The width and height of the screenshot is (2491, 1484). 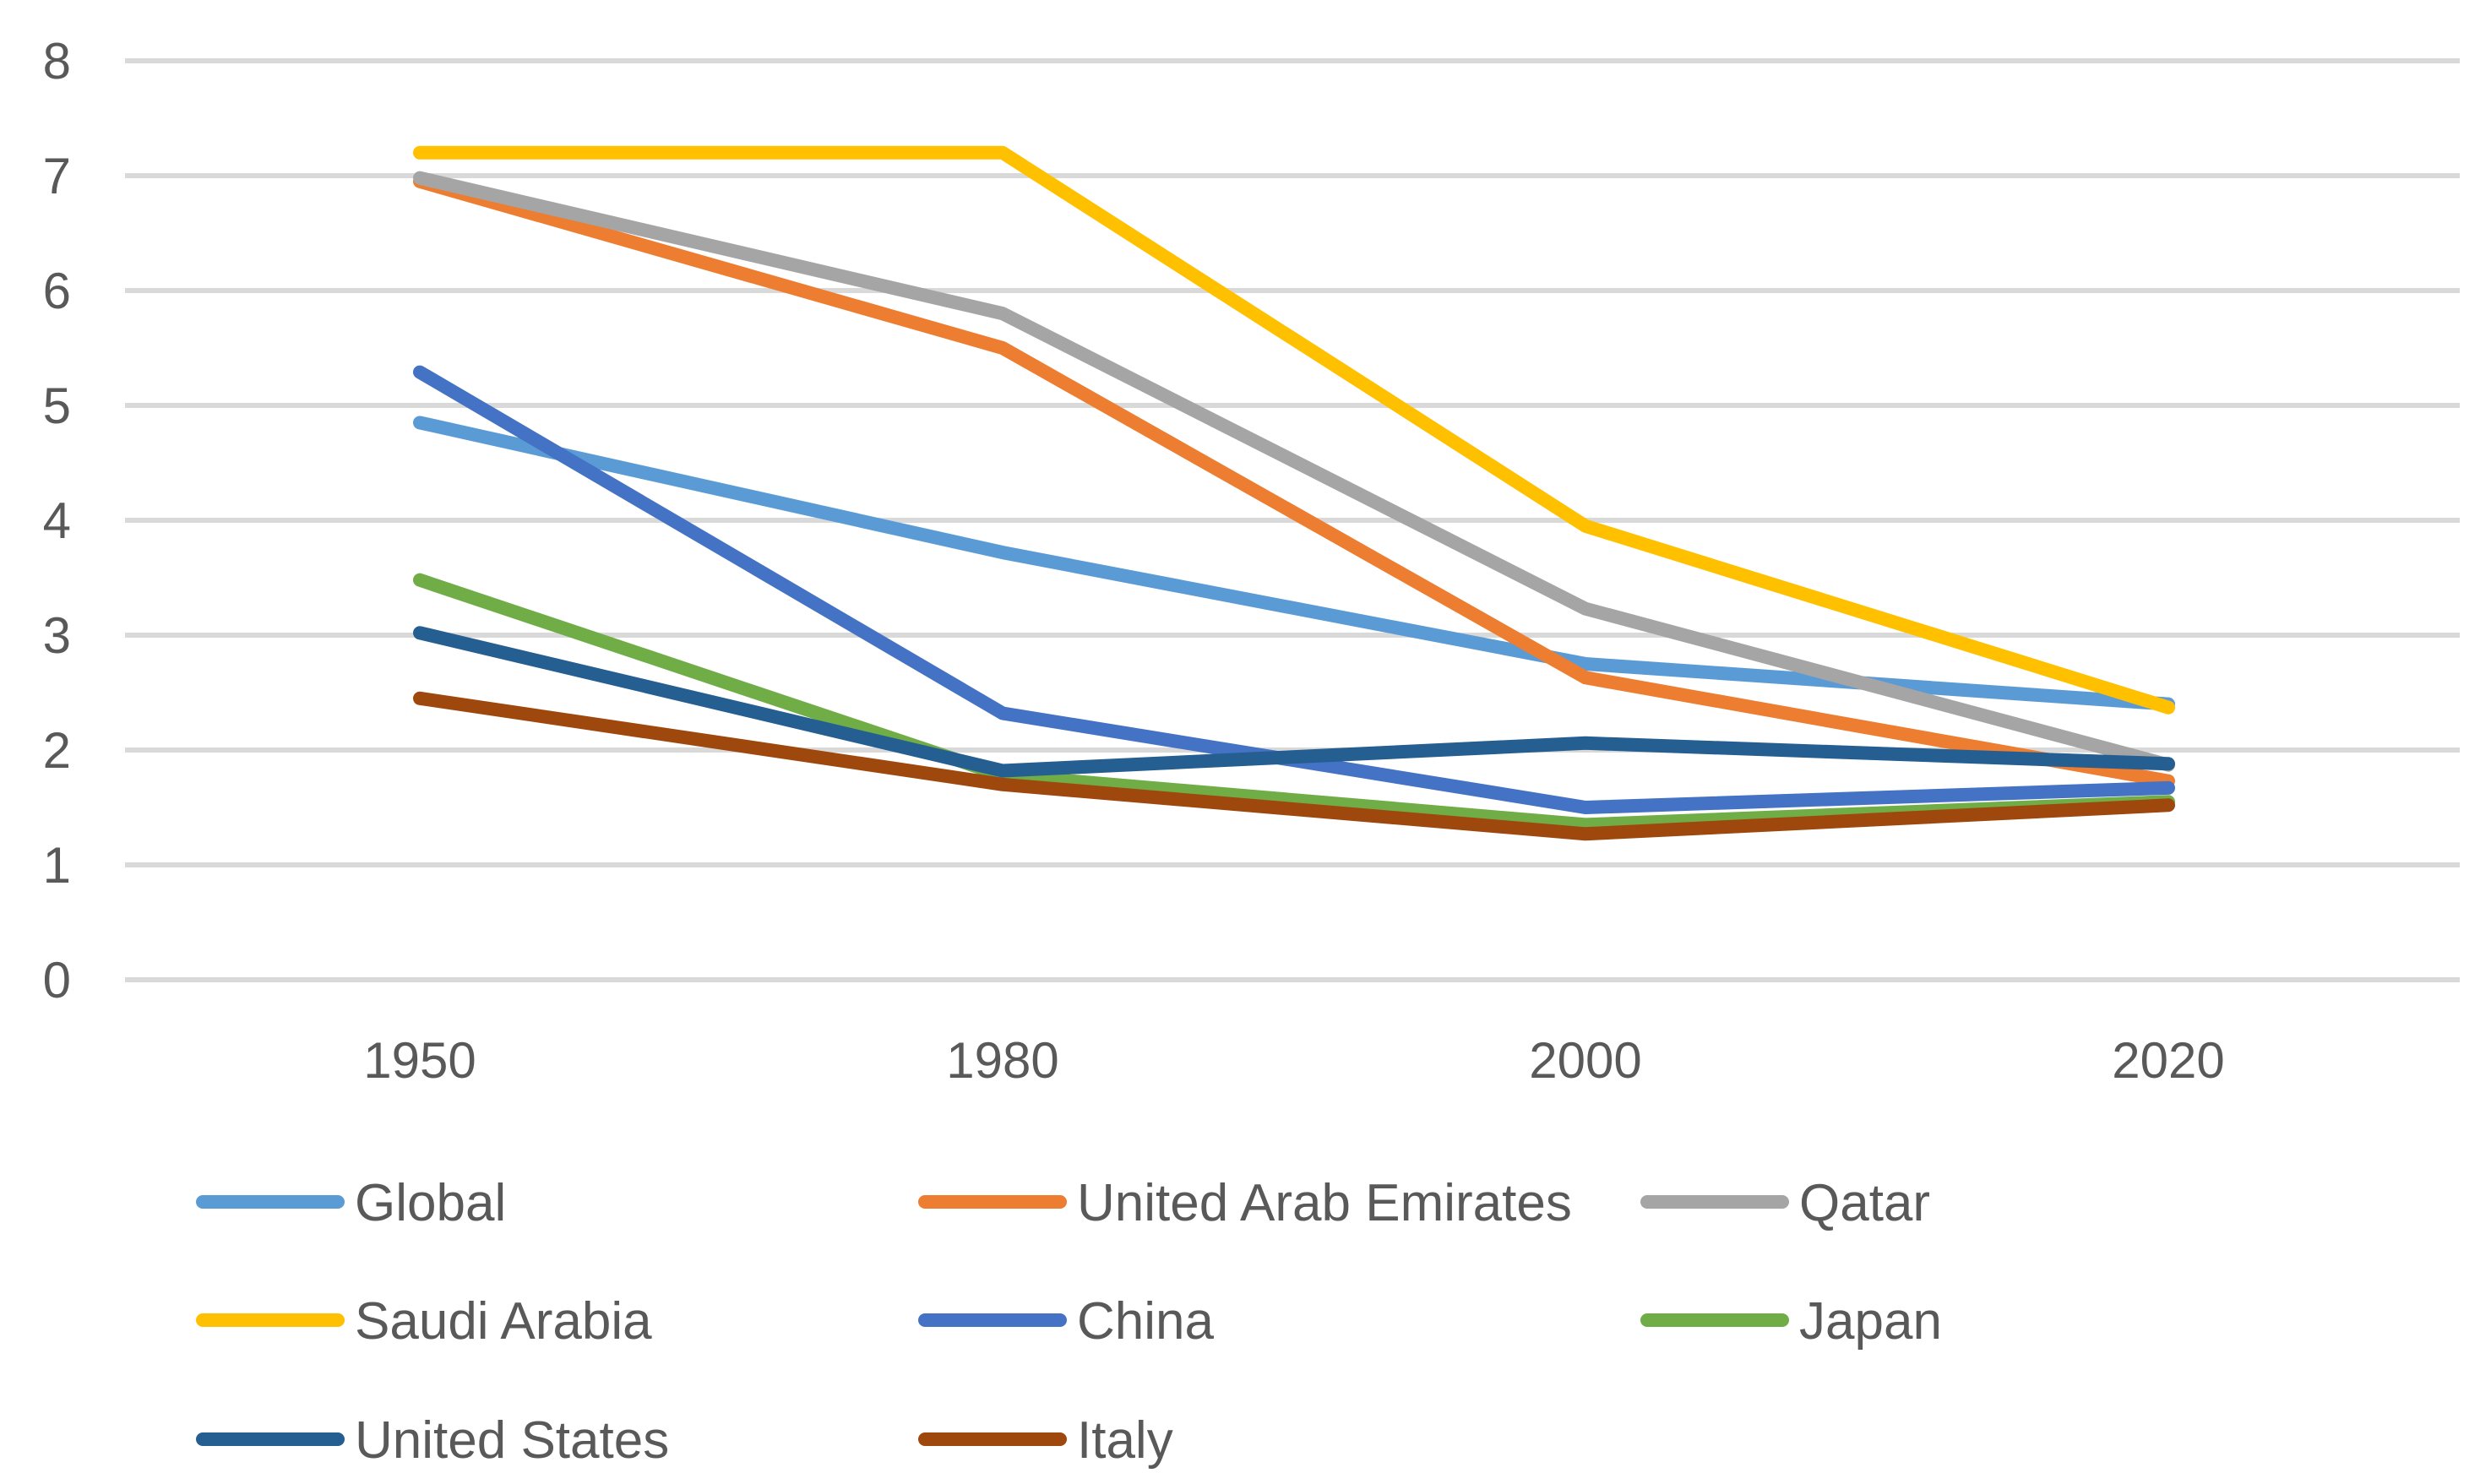 What do you see at coordinates (57, 635) in the screenshot?
I see `y-tick-label: 3` at bounding box center [57, 635].